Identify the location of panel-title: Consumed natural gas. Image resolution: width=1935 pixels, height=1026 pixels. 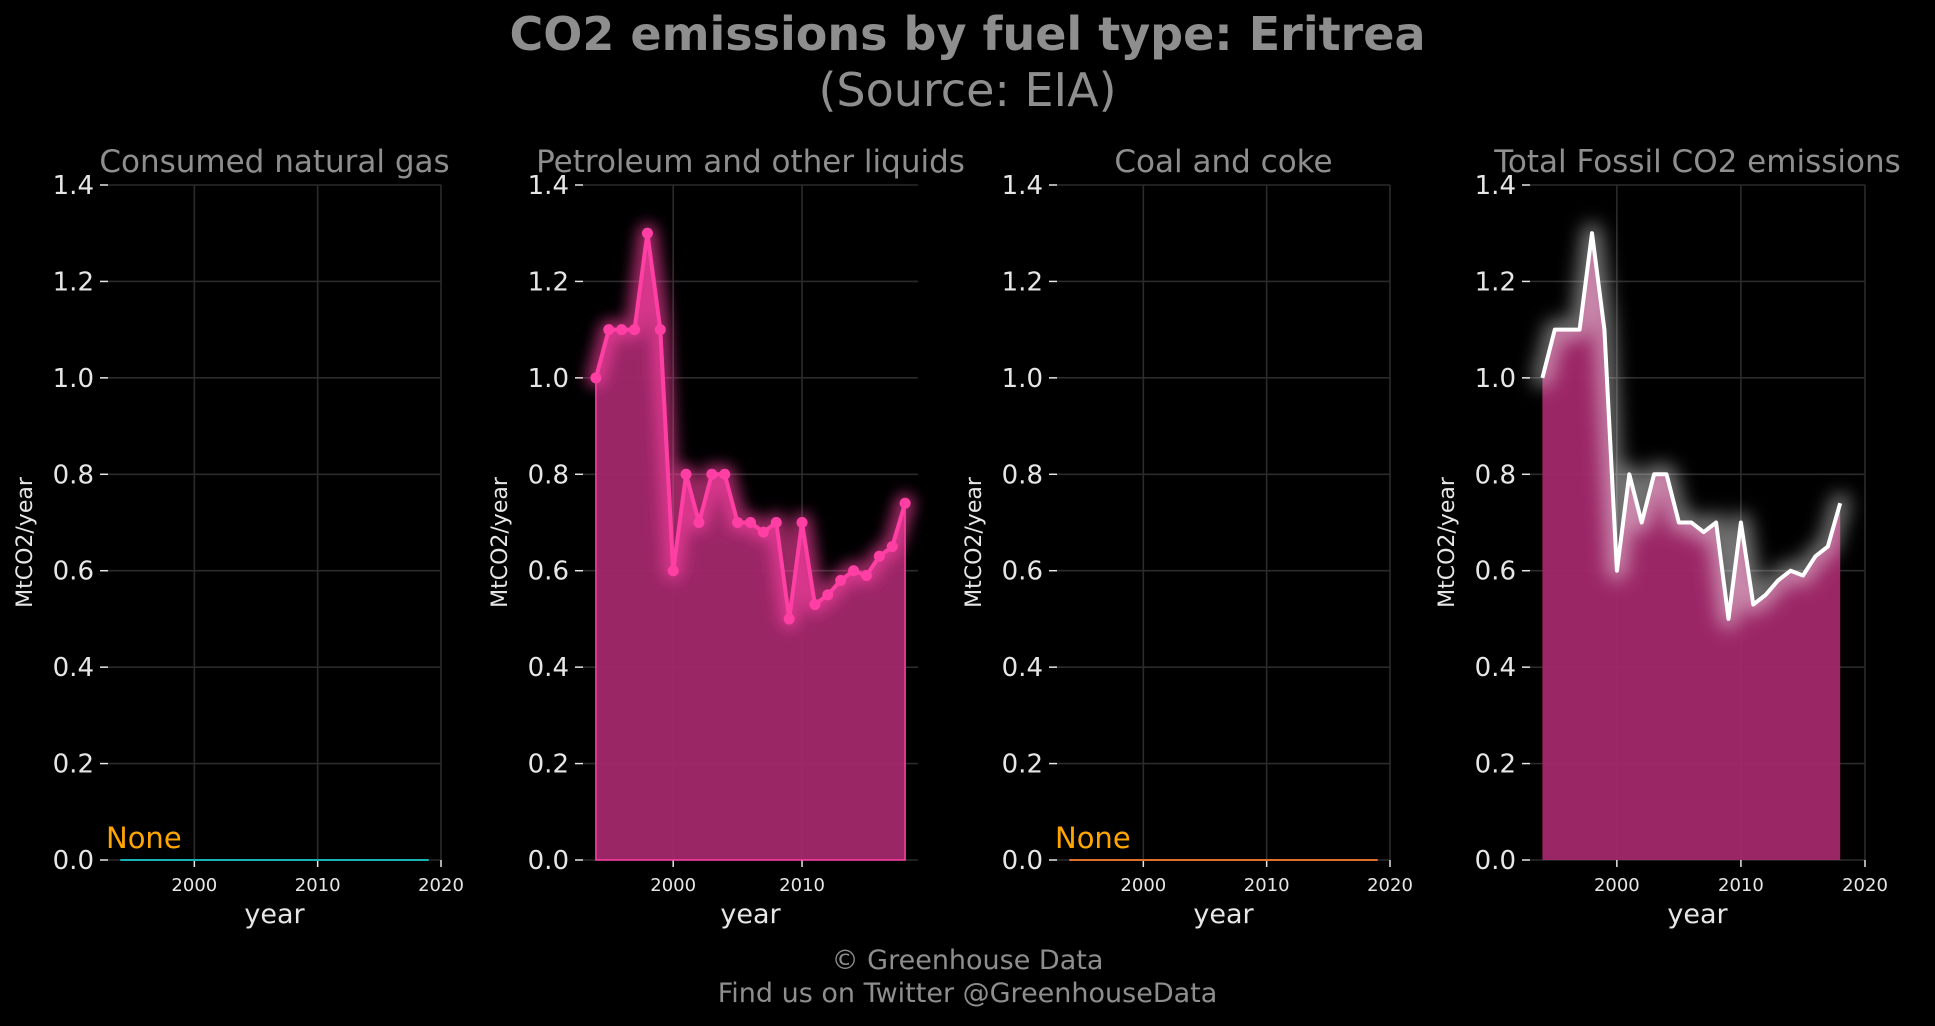
(274, 162).